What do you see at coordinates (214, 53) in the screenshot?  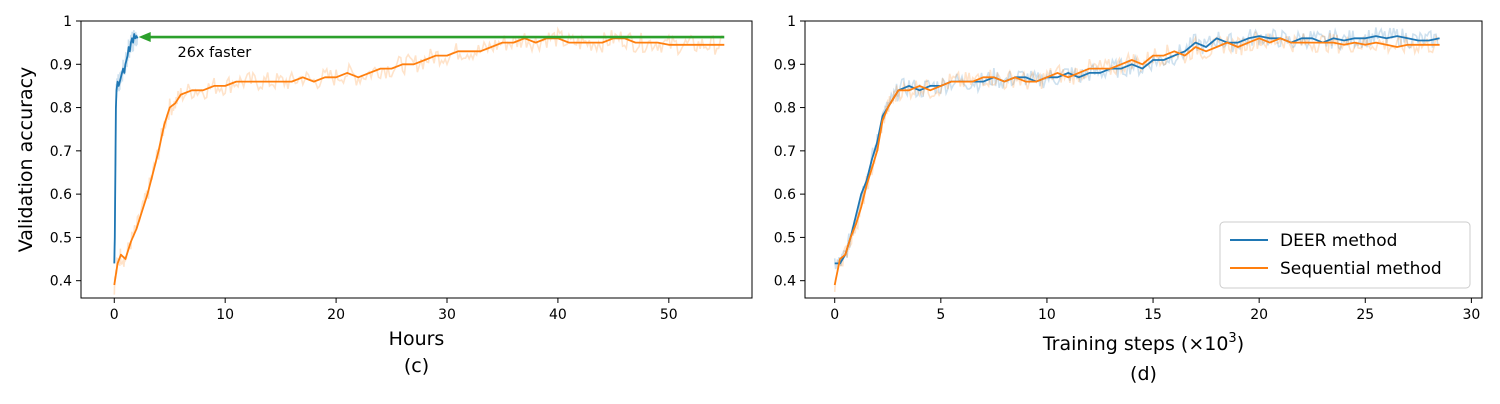 I see `speedup-annotation: 26x faster` at bounding box center [214, 53].